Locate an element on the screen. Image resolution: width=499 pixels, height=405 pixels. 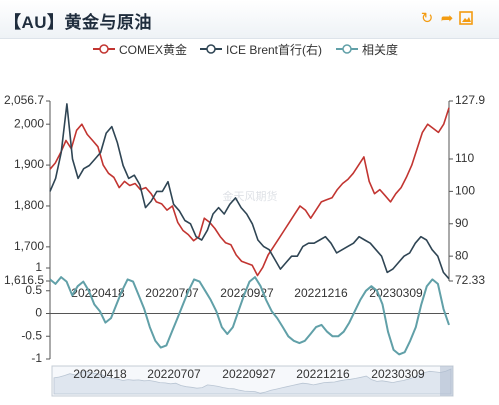
chart-legend: COMEX黄金 ICE Brent首行(右) 相关度 is located at coordinates (249, 49).